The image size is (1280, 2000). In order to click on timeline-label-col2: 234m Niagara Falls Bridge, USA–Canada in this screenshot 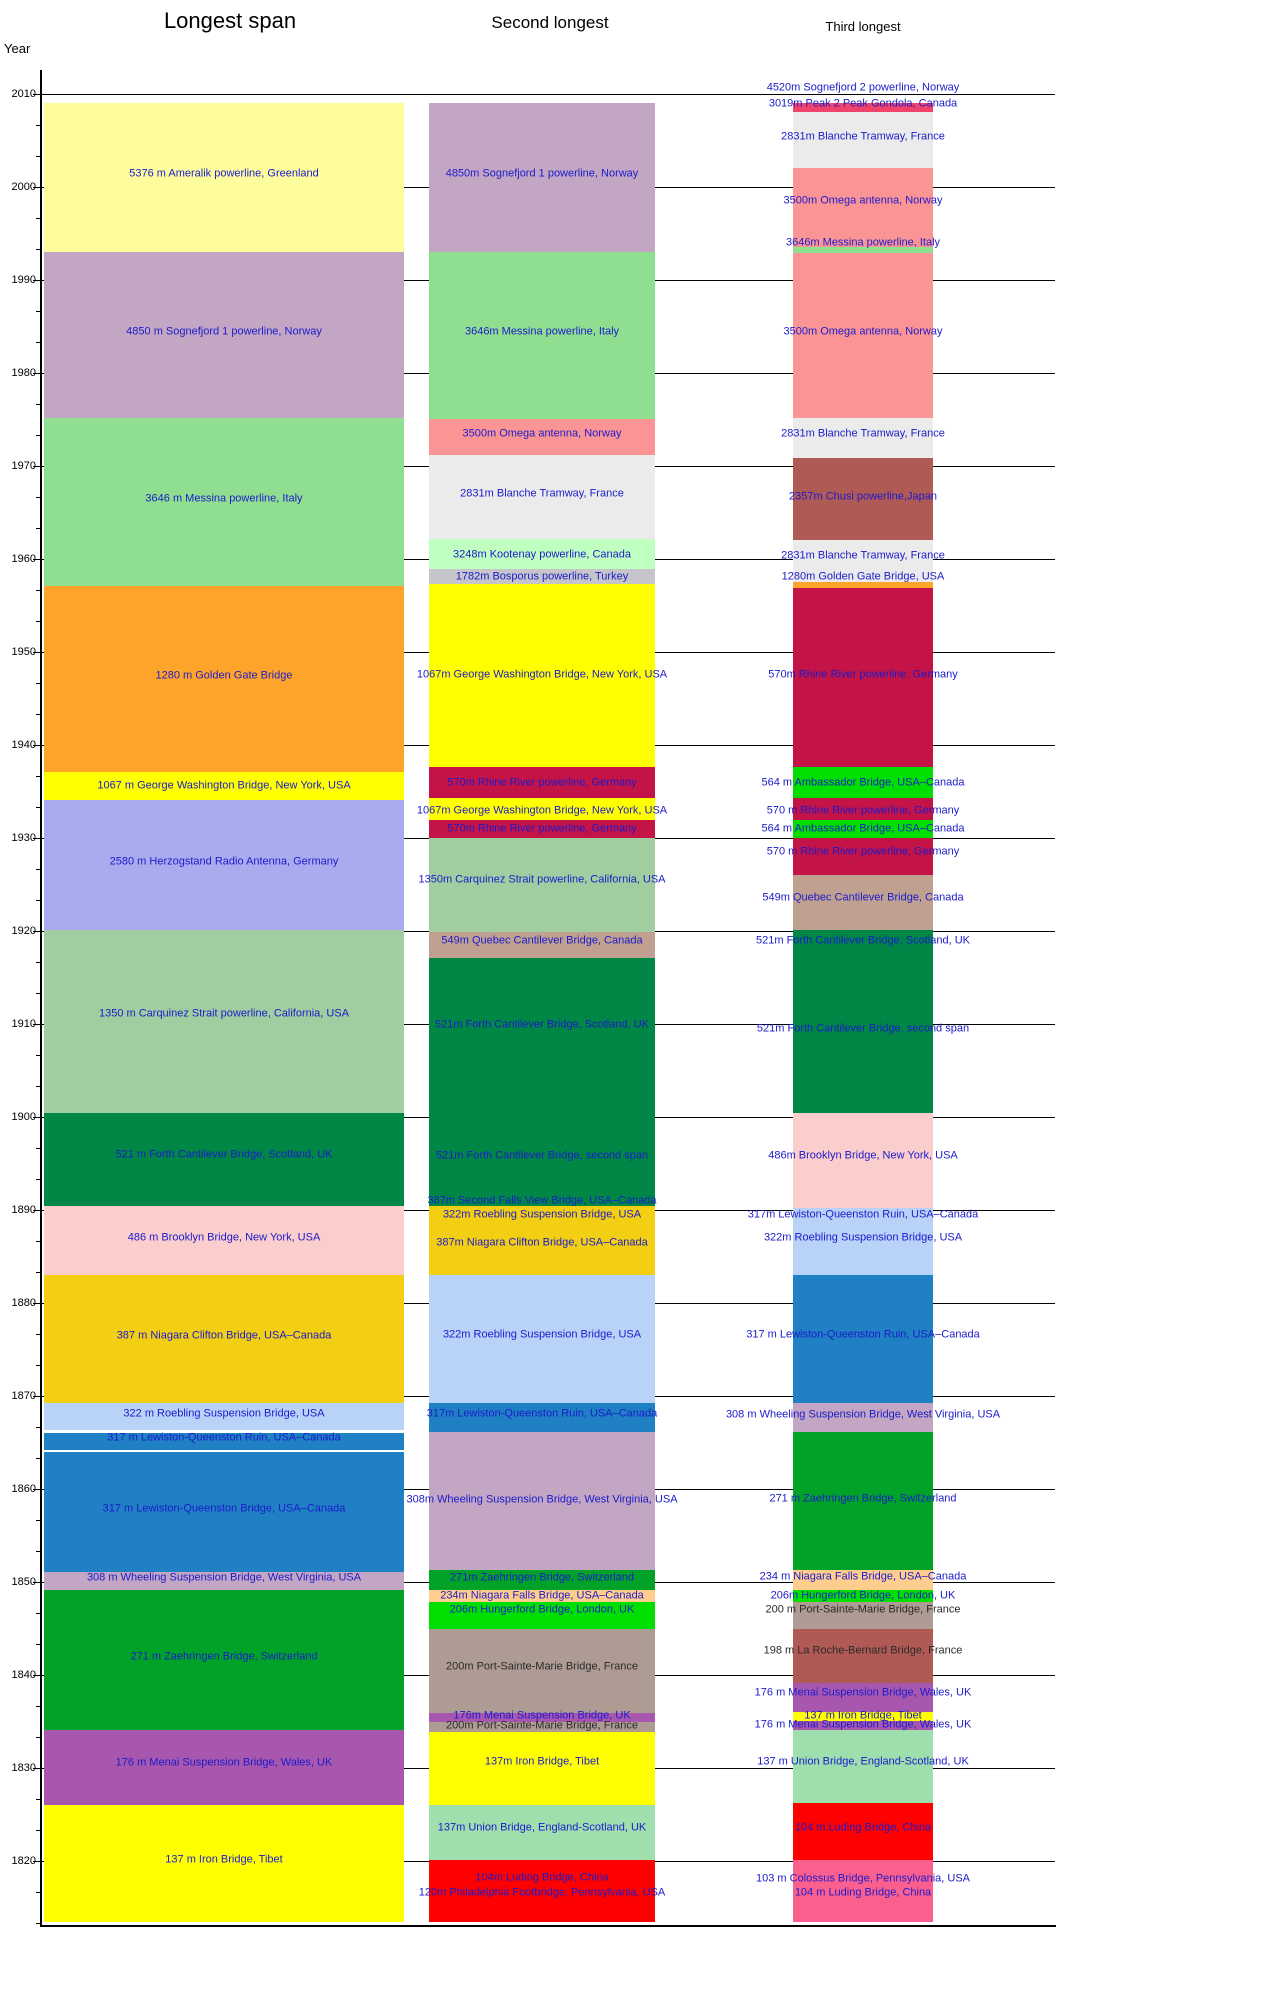, I will do `click(542, 1595)`.